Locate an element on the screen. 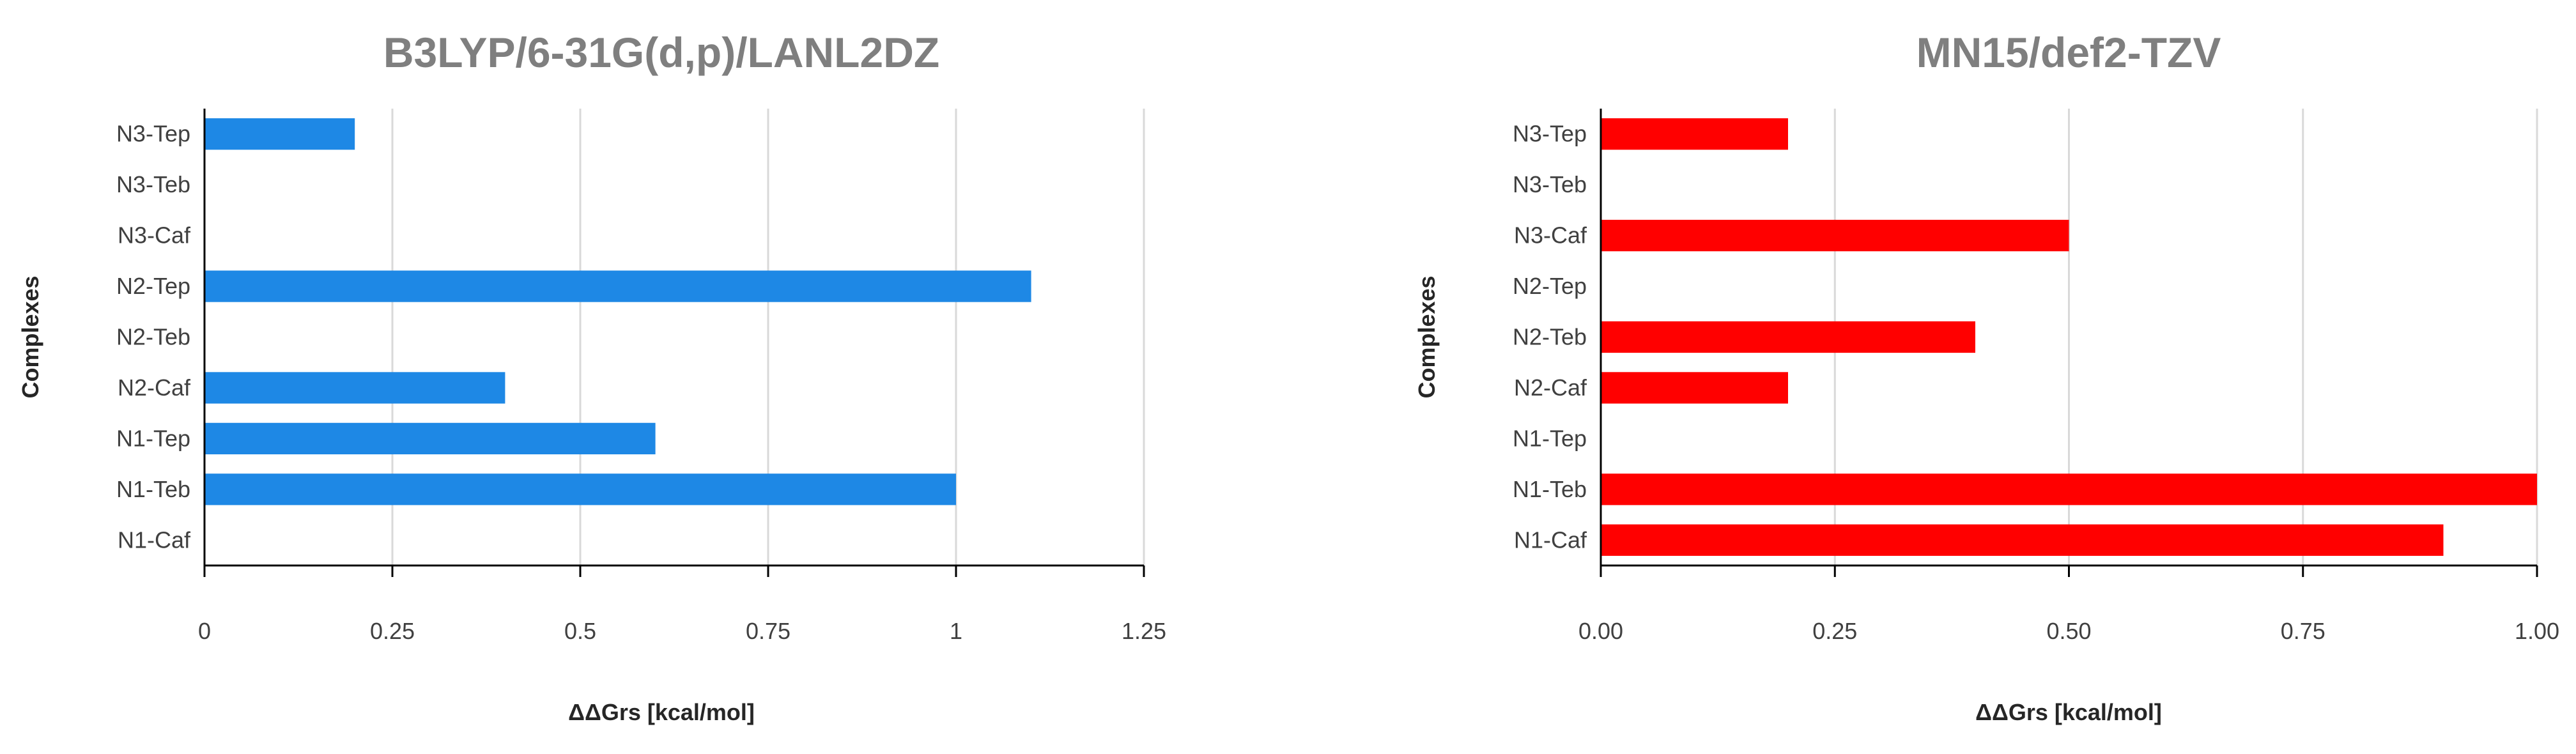 Image resolution: width=2576 pixels, height=754 pixels. chart-title: MN15/def2-TZV is located at coordinates (2069, 52).